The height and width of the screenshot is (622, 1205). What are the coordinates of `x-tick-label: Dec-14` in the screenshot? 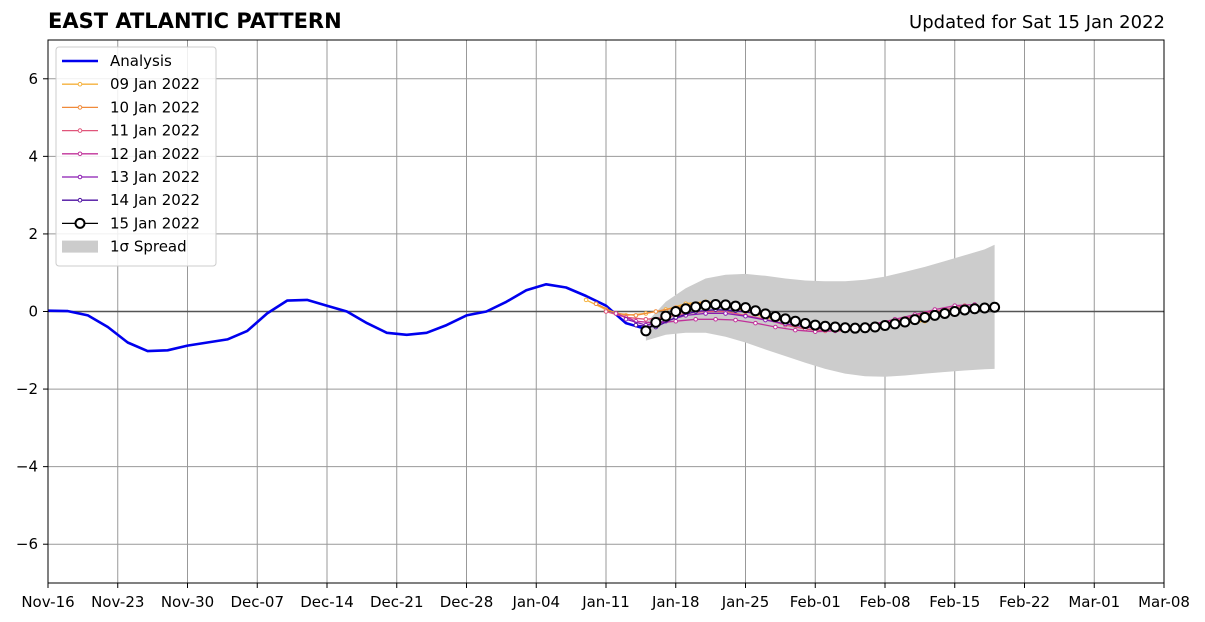 It's located at (327, 602).